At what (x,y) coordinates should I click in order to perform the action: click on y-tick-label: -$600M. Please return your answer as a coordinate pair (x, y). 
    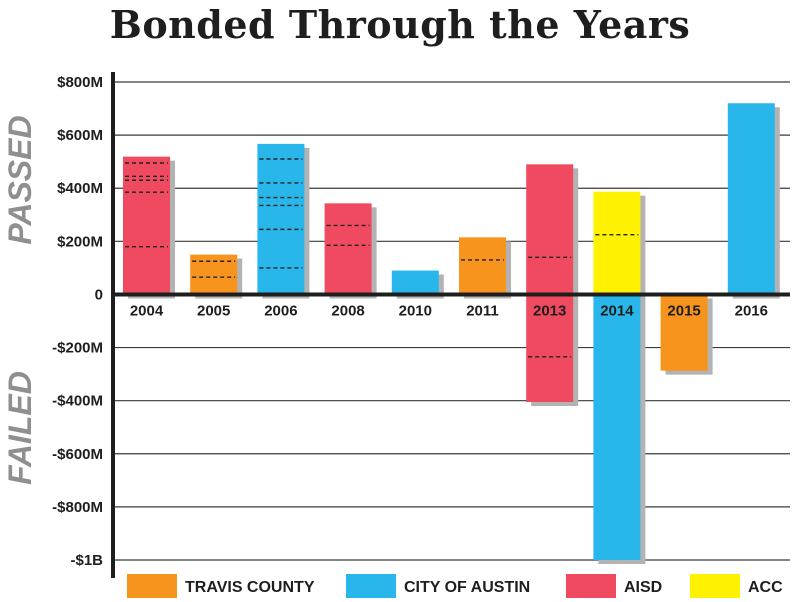
    Looking at the image, I should click on (77, 454).